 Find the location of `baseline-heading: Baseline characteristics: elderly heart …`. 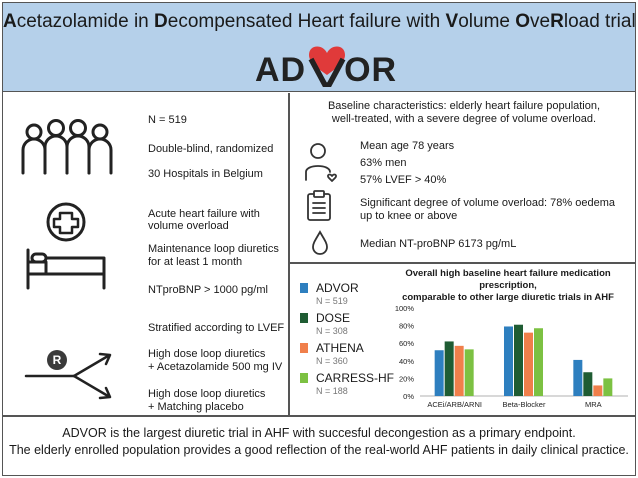

baseline-heading: Baseline characteristics: elderly heart … is located at coordinates (464, 112).